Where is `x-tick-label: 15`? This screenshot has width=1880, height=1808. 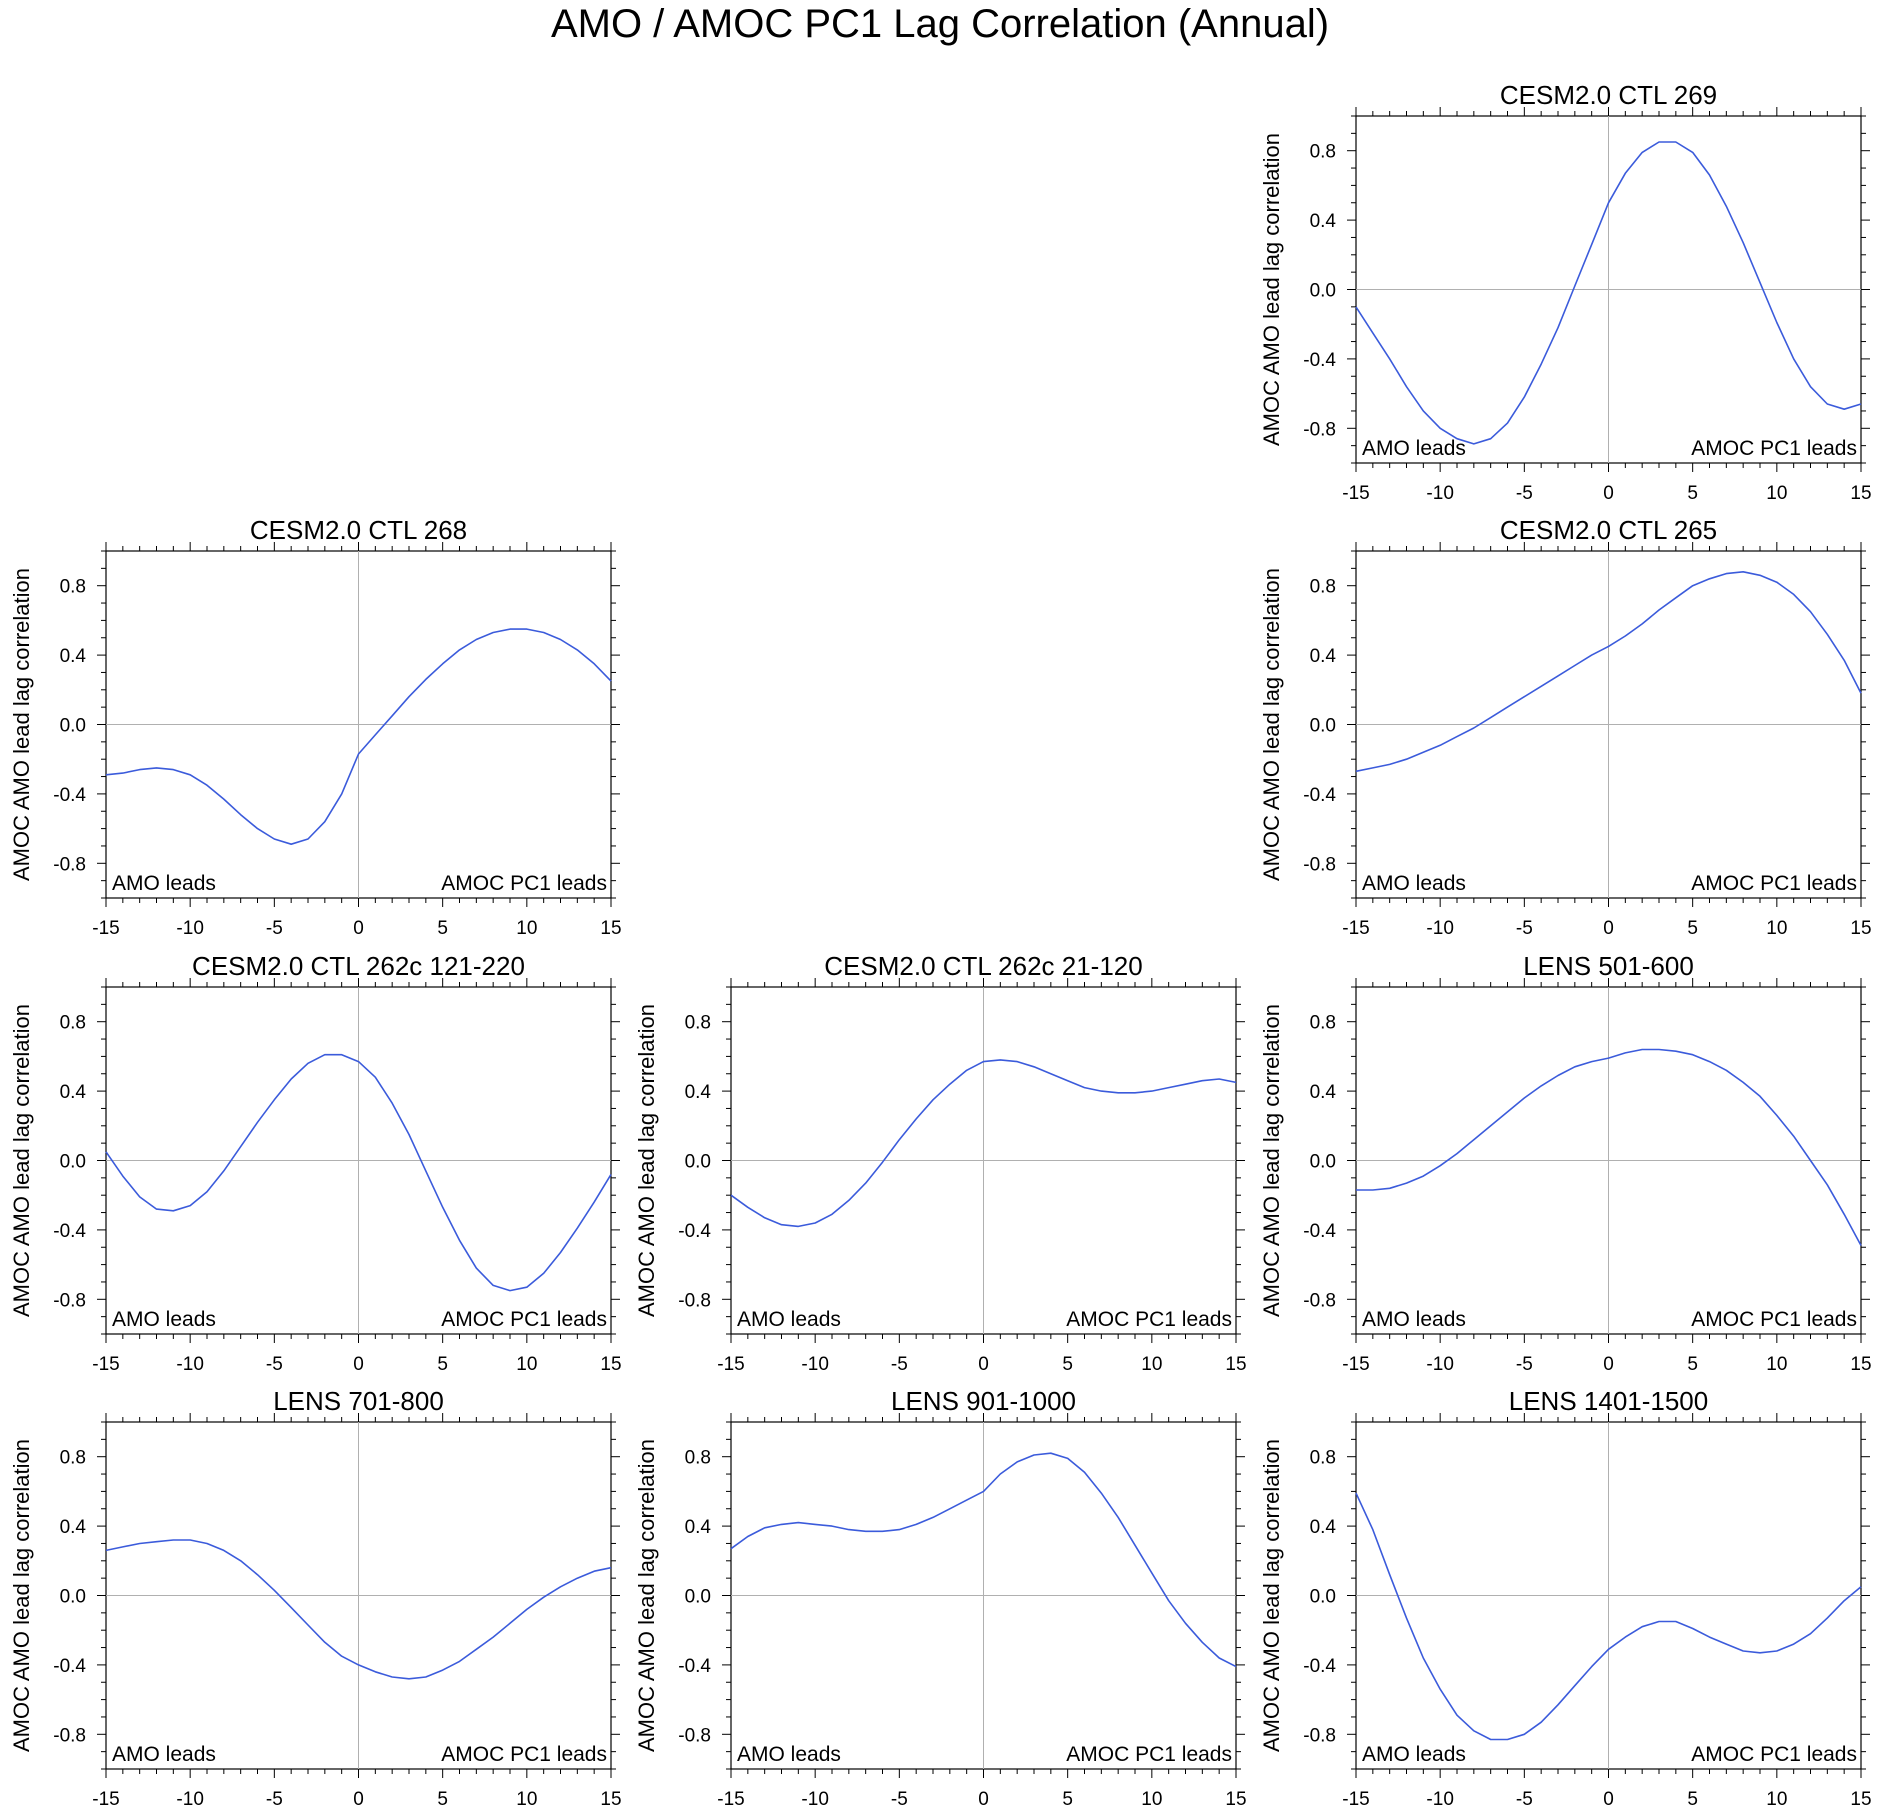
x-tick-label: 15 is located at coordinates (1235, 1798).